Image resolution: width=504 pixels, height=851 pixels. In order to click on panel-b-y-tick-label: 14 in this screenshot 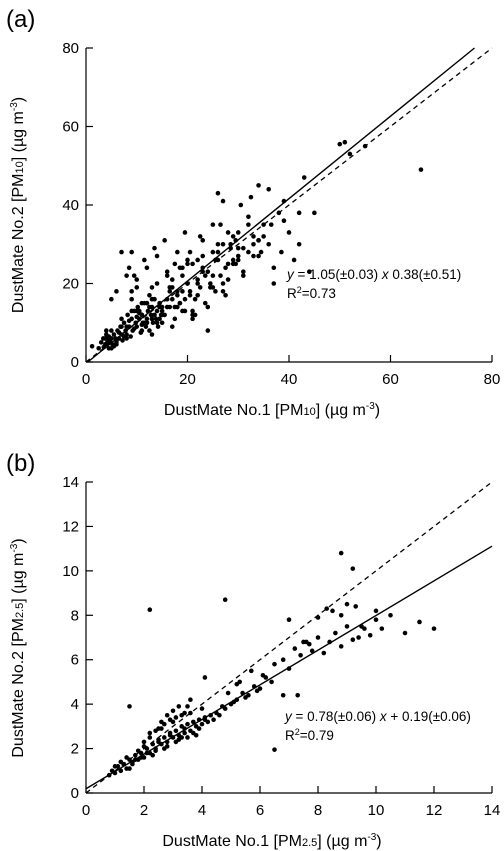, I will do `click(70, 482)`.